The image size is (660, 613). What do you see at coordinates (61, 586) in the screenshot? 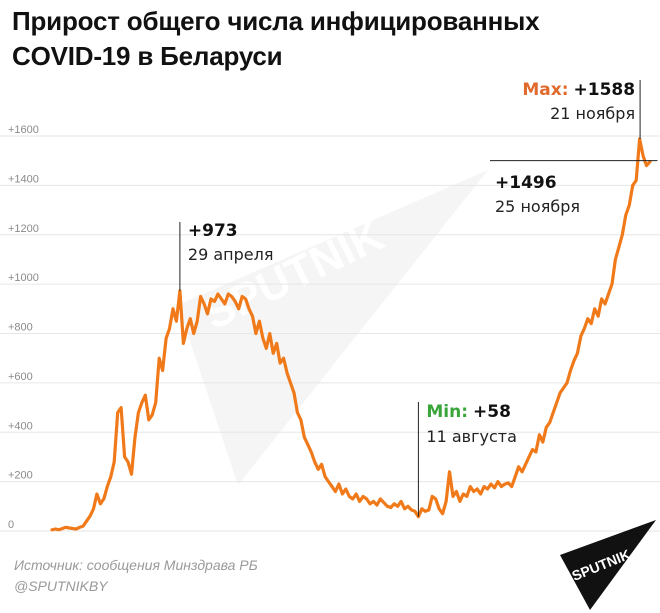
I see `social-handle: @SPUTNIKBY` at bounding box center [61, 586].